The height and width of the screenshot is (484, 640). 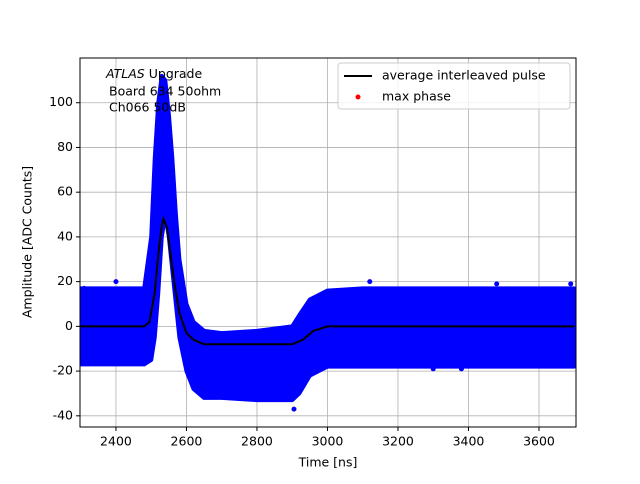 I want to click on y-tick-label: 60, so click(x=65, y=191).